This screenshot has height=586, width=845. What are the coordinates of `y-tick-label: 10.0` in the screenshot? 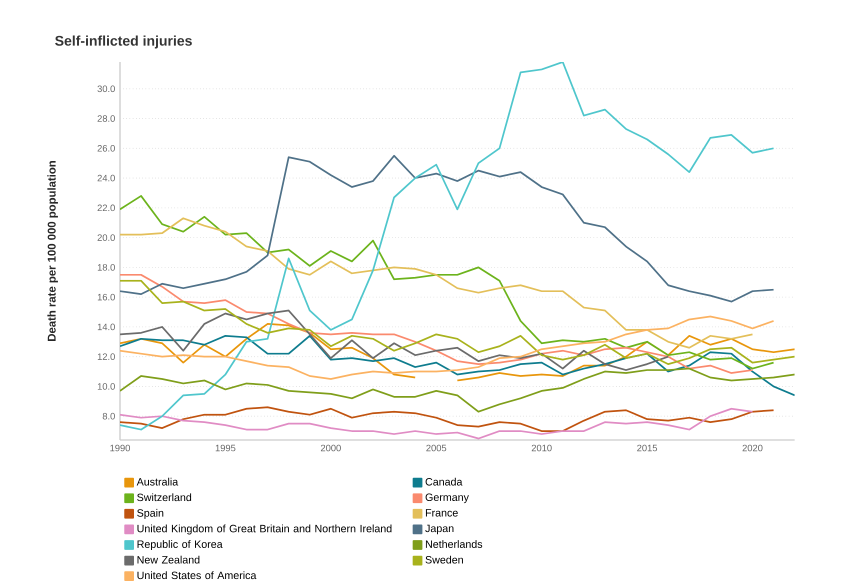 It's located at (106, 386).